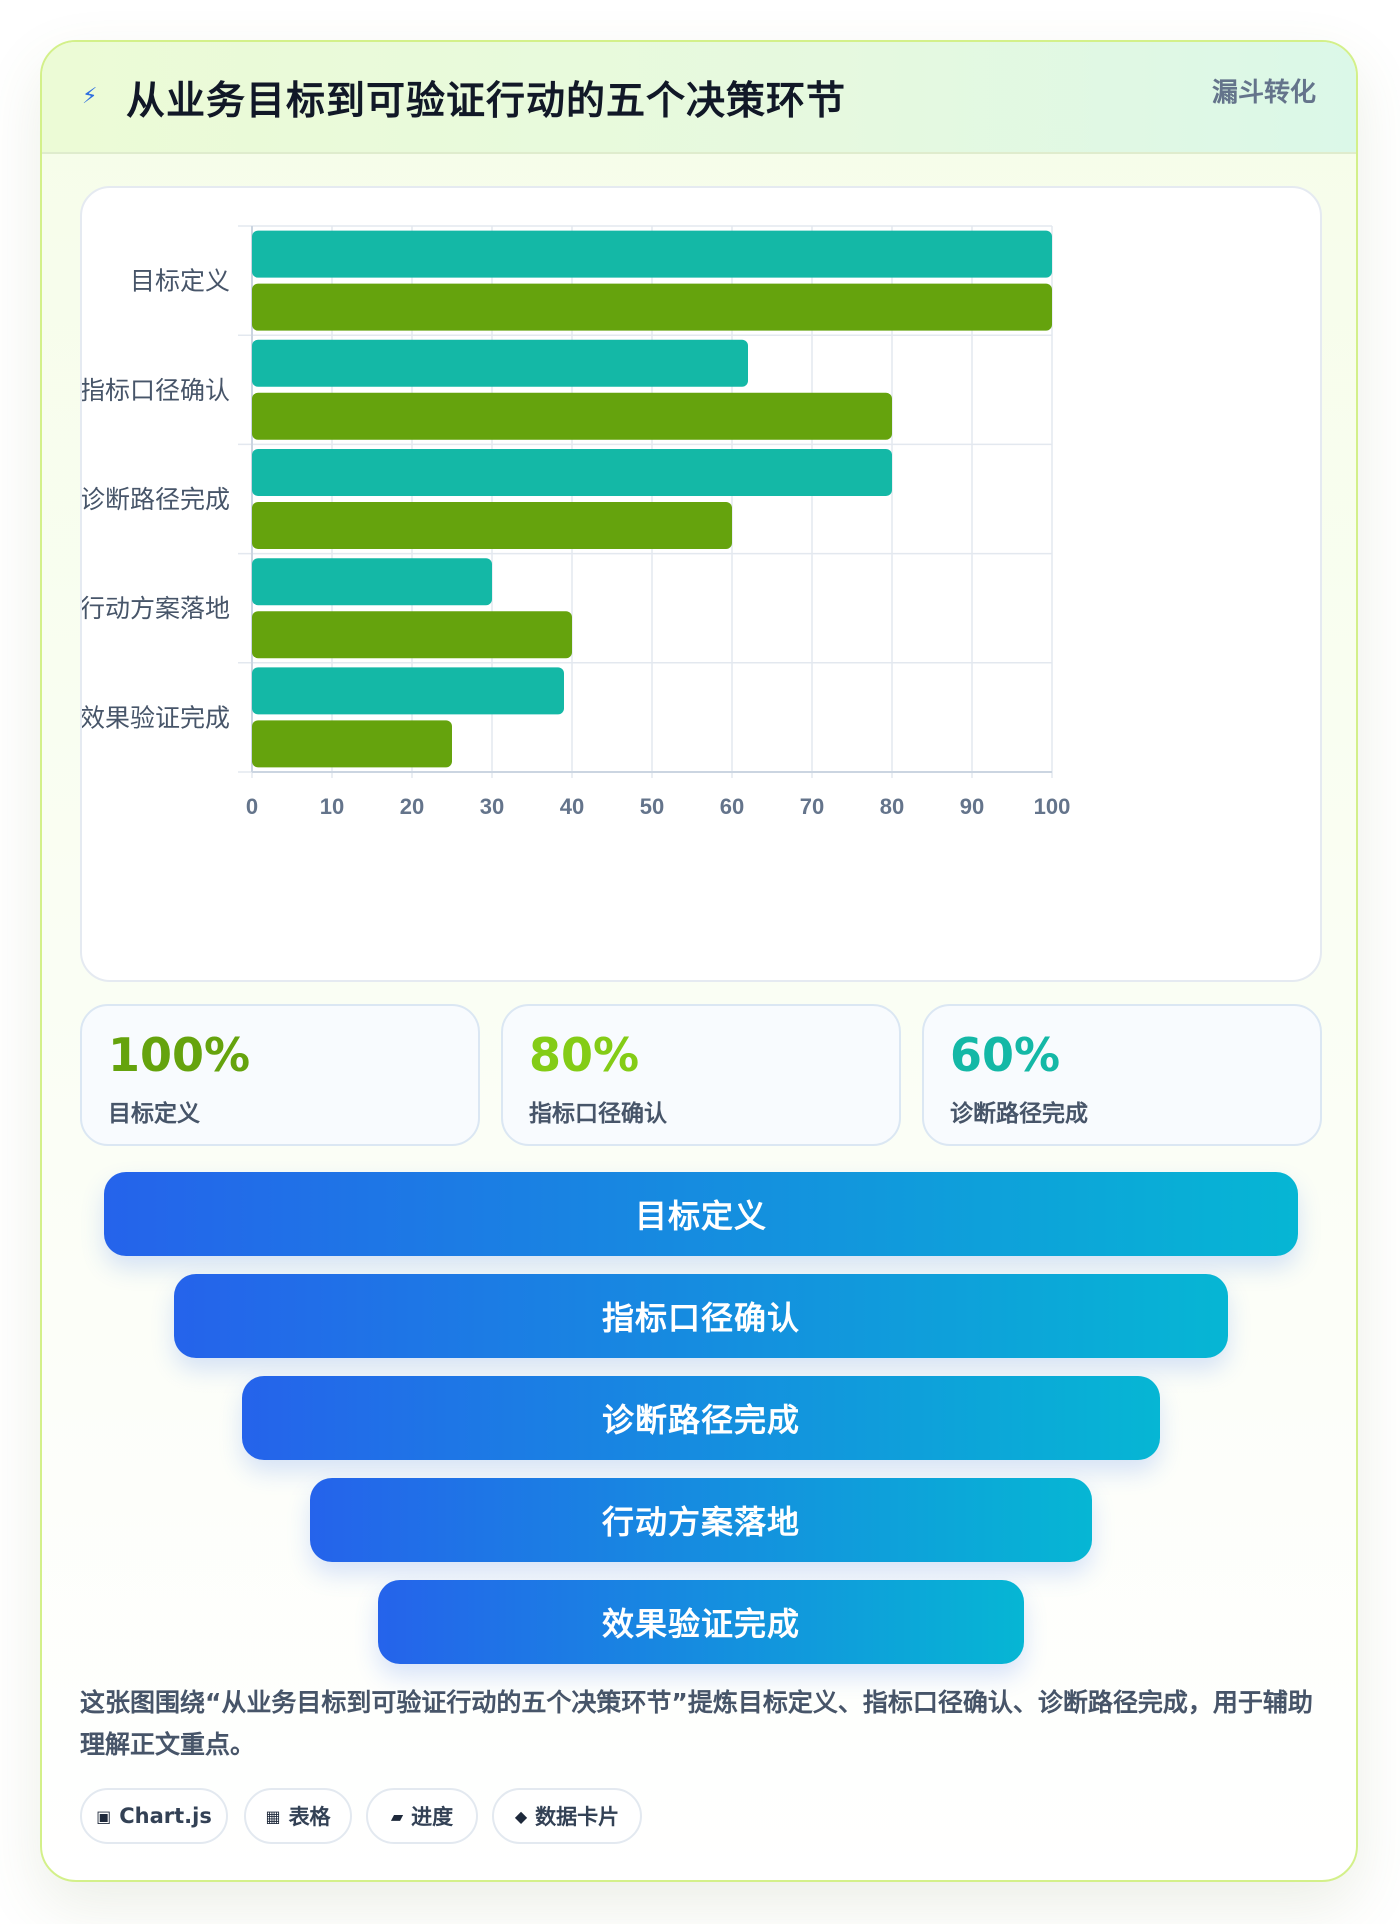  Describe the element at coordinates (309, 1817) in the screenshot. I see `chip-label: 表格` at that location.